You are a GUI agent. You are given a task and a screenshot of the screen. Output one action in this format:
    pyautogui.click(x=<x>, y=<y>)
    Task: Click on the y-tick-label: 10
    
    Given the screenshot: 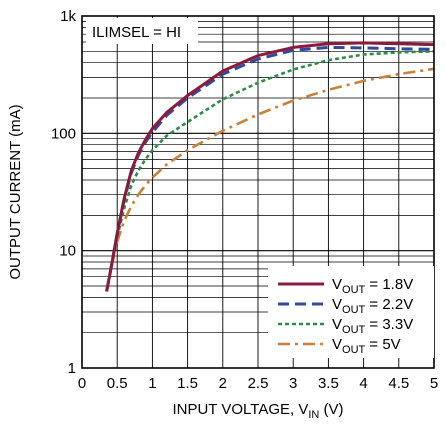 What is the action you would take?
    pyautogui.click(x=67, y=251)
    